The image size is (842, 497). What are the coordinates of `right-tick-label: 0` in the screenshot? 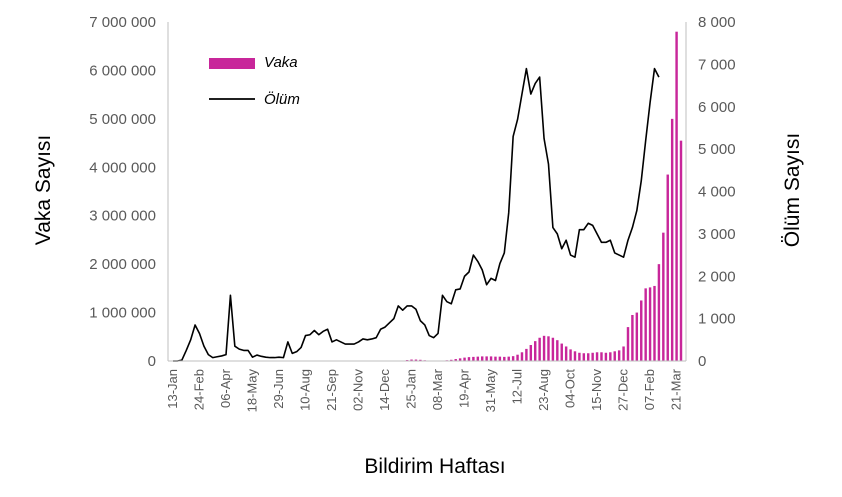 It's located at (702, 361).